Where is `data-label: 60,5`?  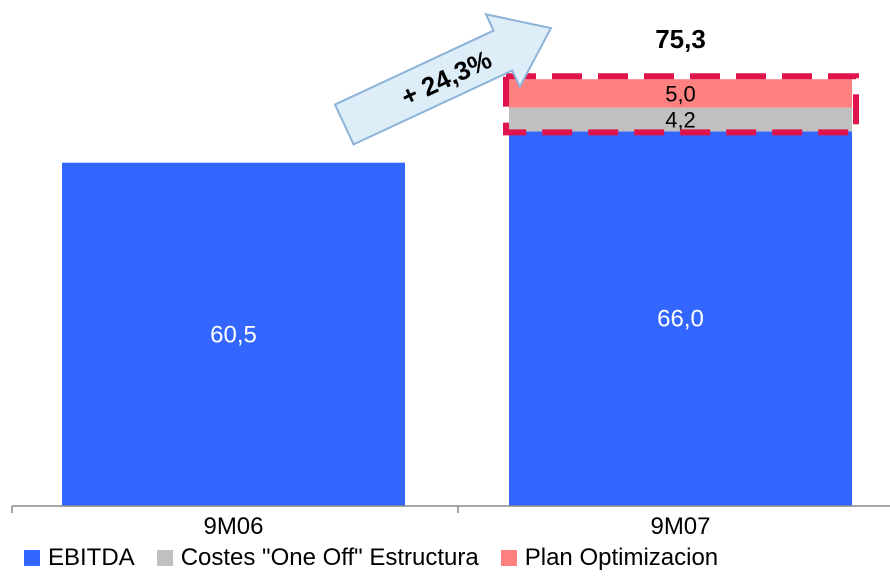 data-label: 60,5 is located at coordinates (233, 334).